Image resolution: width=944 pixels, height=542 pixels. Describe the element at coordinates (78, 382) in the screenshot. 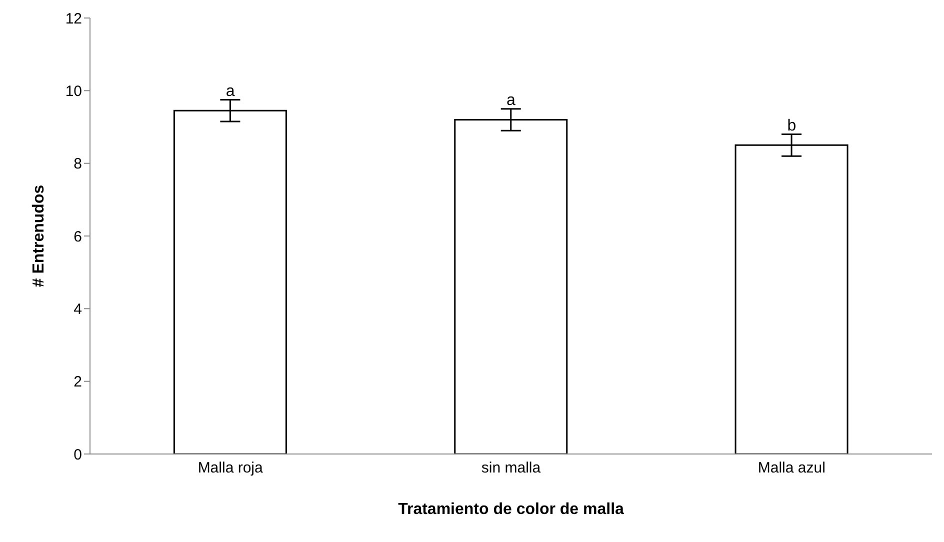

I see `y-tick-label: 2` at that location.